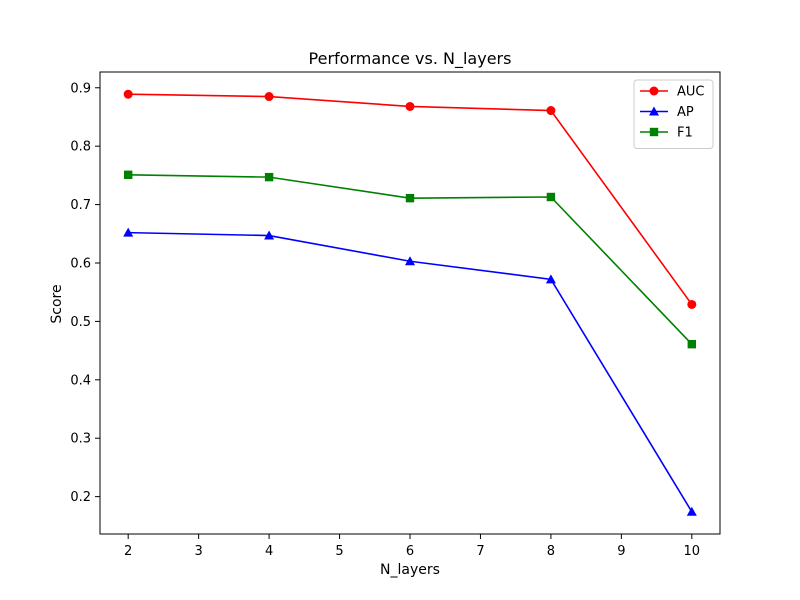  What do you see at coordinates (57, 303) in the screenshot?
I see `y-axis-label: Score` at bounding box center [57, 303].